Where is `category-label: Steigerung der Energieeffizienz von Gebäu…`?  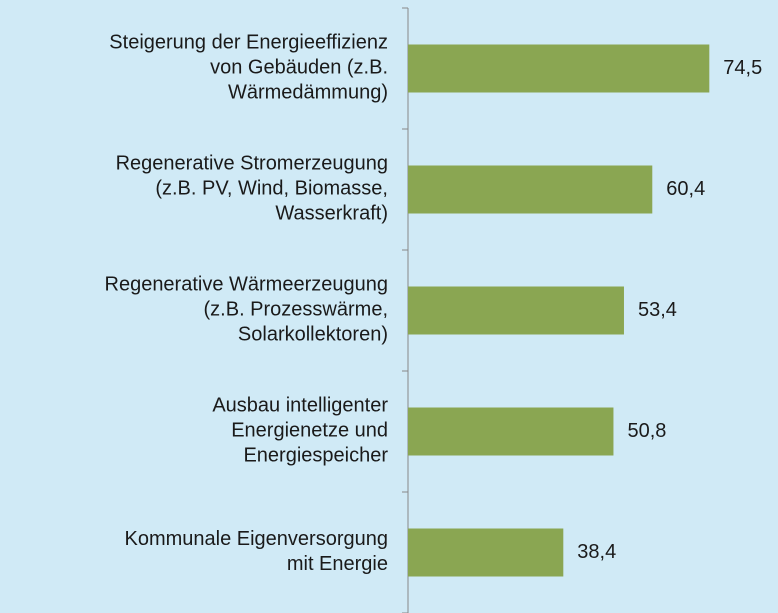 category-label: Steigerung der Energieeffizienz von Gebäu… is located at coordinates (248, 68).